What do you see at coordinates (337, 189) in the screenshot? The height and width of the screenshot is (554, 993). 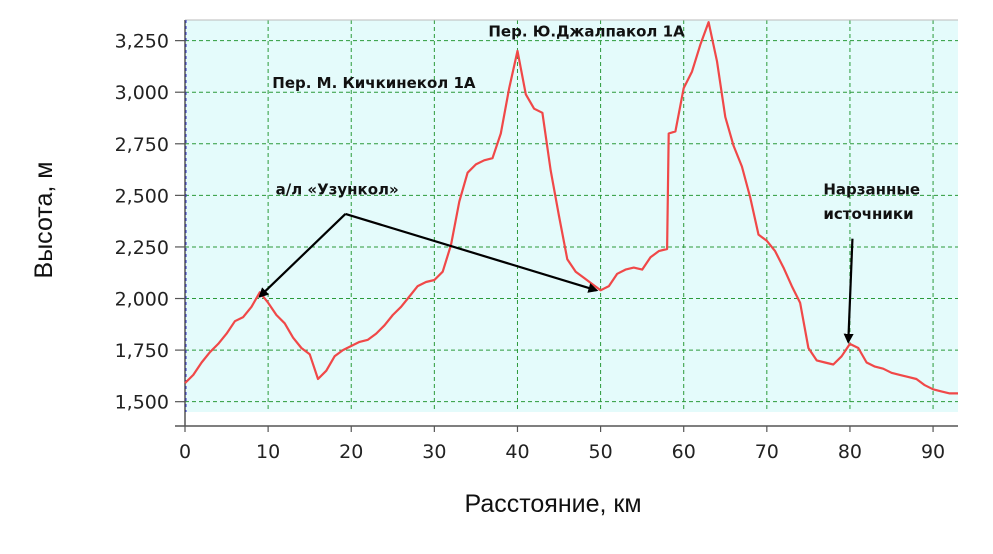 I see `annotation-label: а/л «Узункол»` at bounding box center [337, 189].